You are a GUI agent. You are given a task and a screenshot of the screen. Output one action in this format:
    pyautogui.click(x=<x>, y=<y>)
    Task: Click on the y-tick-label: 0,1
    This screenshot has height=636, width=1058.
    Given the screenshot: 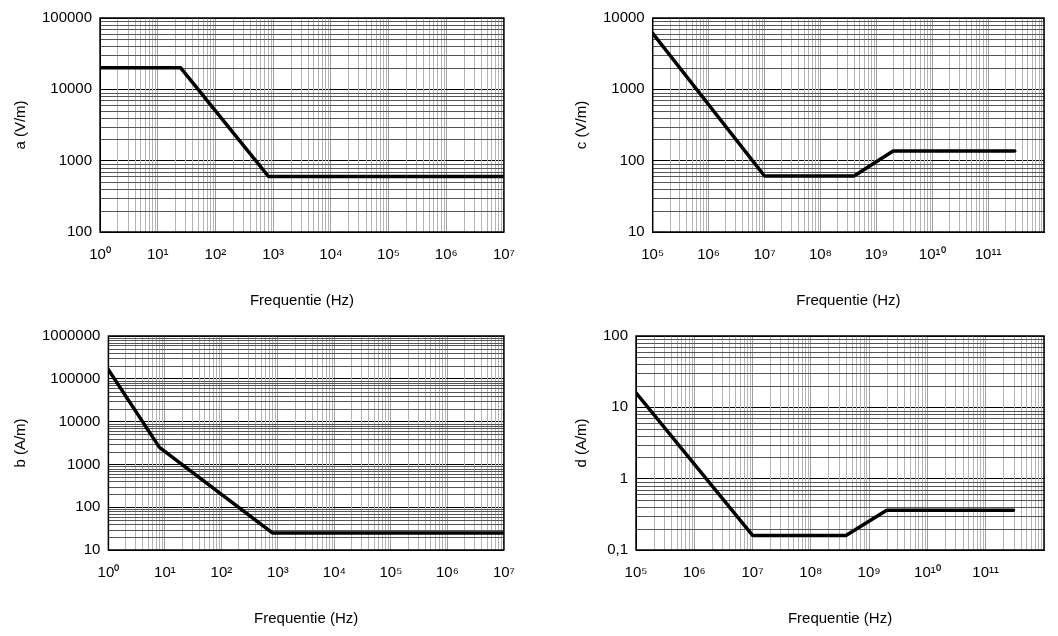 What is the action you would take?
    pyautogui.click(x=618, y=549)
    